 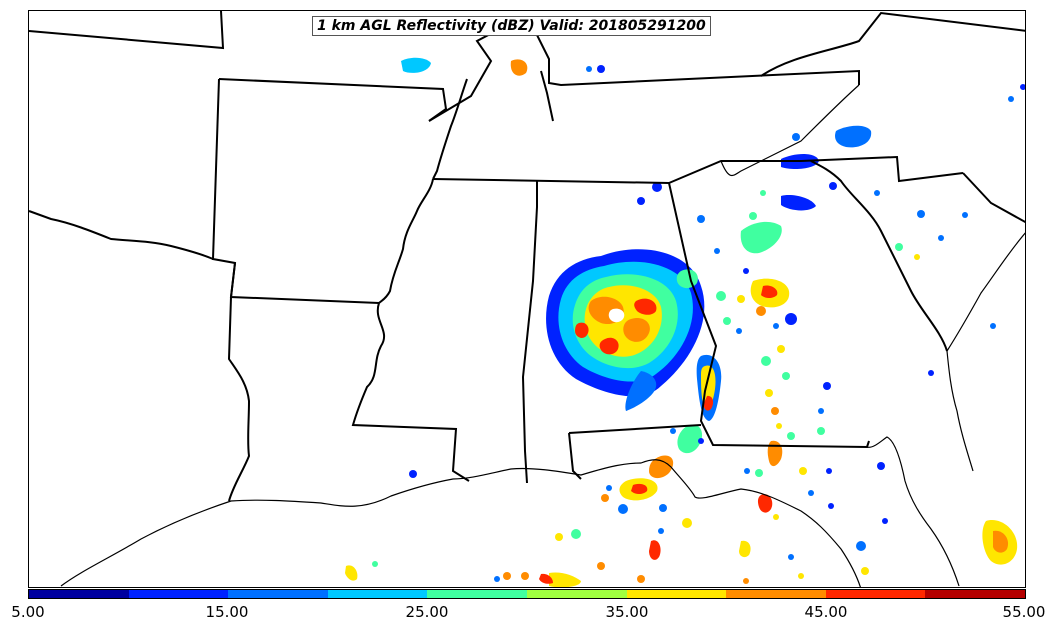 I want to click on colorbar-tick-label: 55.00, so click(x=1024, y=612).